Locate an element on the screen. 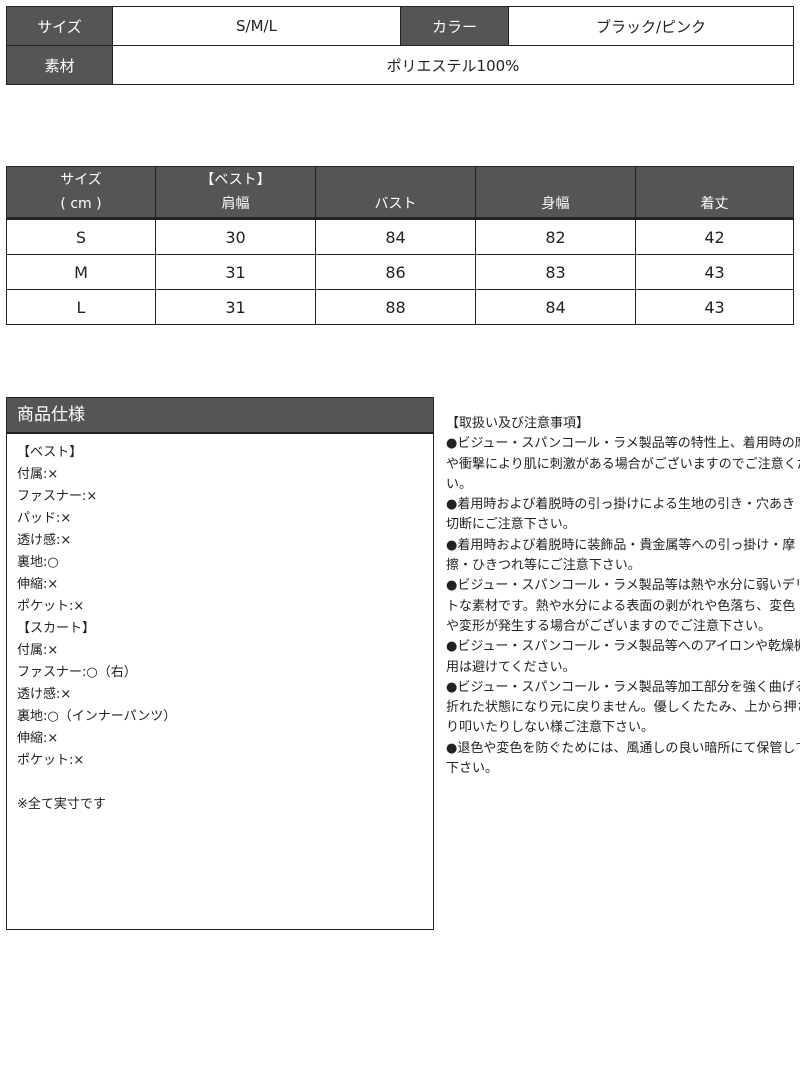 The image size is (800, 1067). spec-table: サイズ S/M/L カラー ブラック/ピンク 素材 ポリエステル100% is located at coordinates (400, 45).